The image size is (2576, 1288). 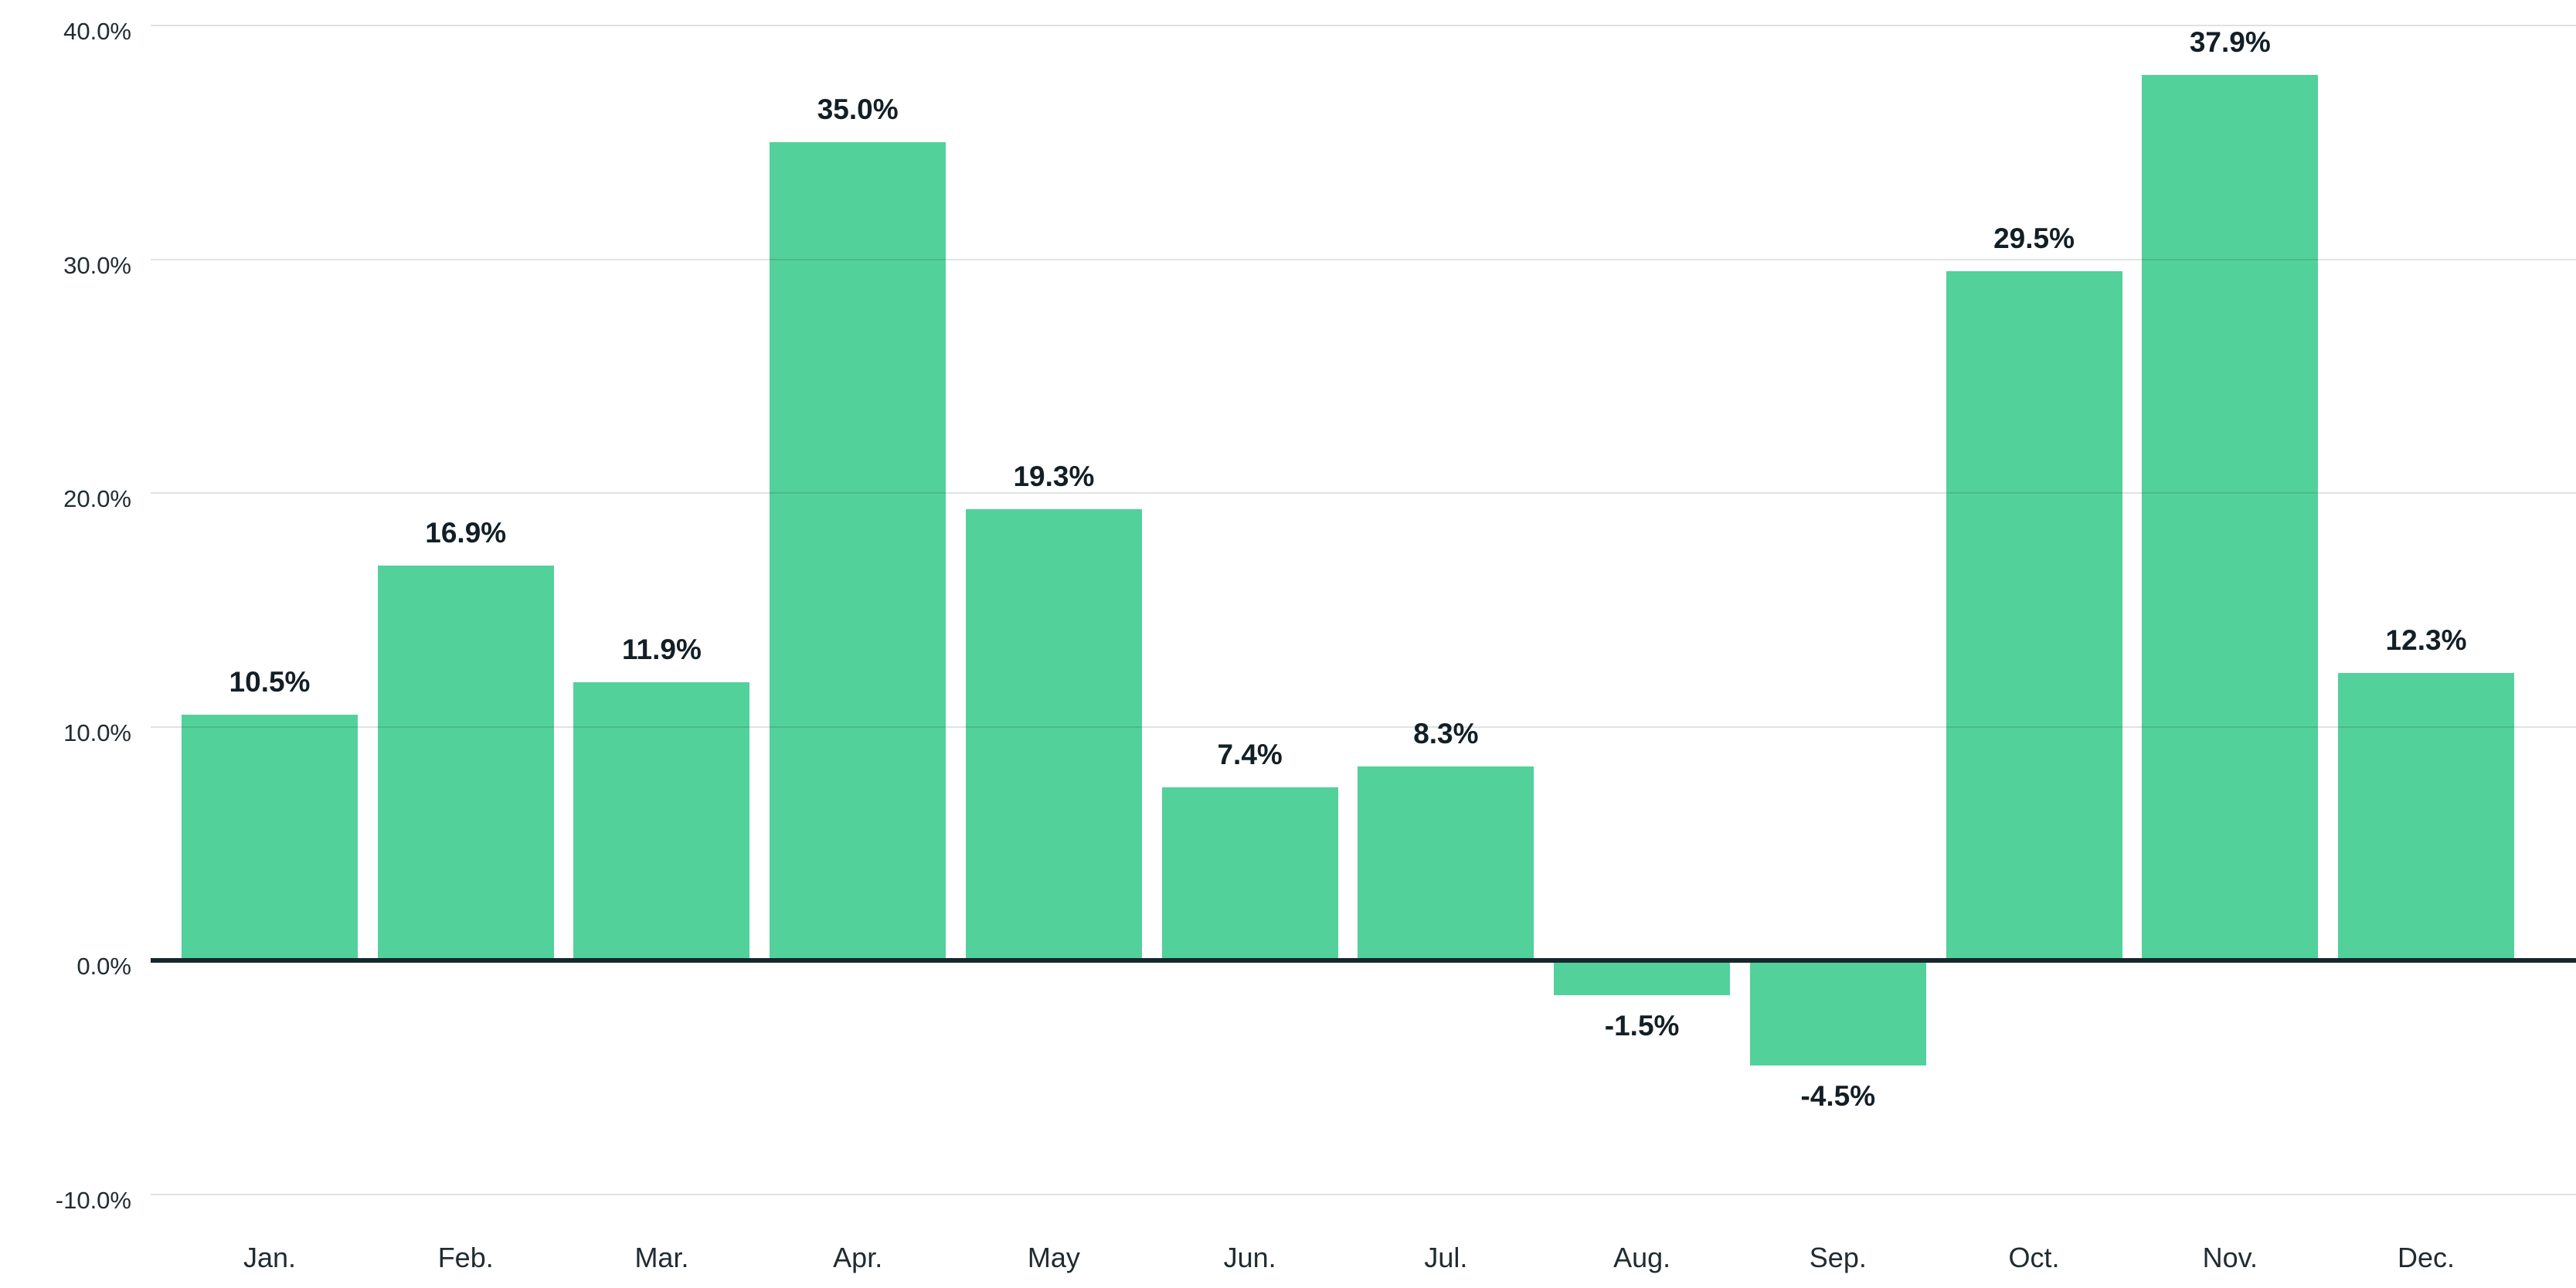 I want to click on x-axis-label-feb: Feb., so click(x=465, y=1257).